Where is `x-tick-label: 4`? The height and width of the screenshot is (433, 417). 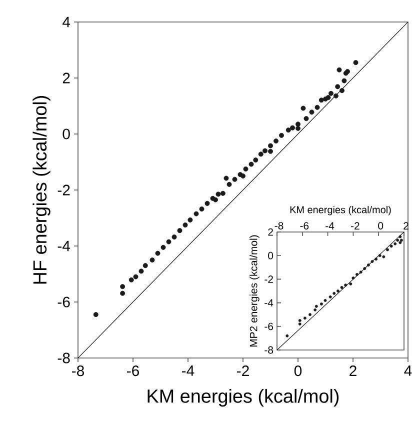
x-tick-label: 4 is located at coordinates (408, 371).